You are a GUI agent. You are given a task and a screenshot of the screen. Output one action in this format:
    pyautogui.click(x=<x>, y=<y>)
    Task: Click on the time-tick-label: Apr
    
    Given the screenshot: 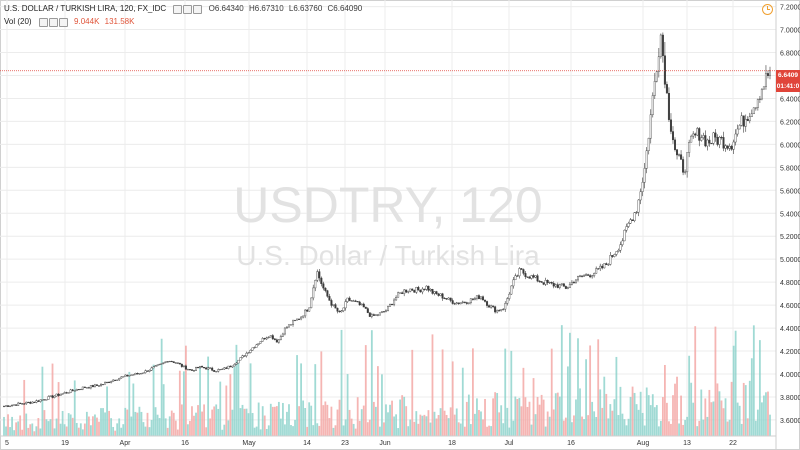 What is the action you would take?
    pyautogui.click(x=126, y=443)
    